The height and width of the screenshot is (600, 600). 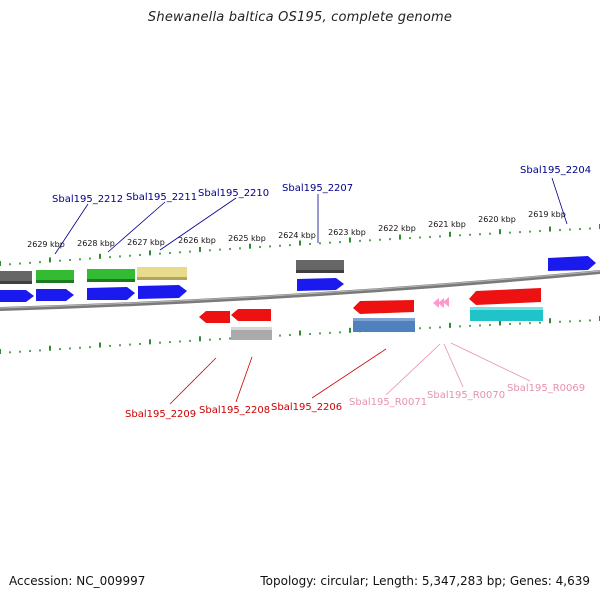 I want to click on kbp-label: 2627 kbp, so click(x=146, y=242).